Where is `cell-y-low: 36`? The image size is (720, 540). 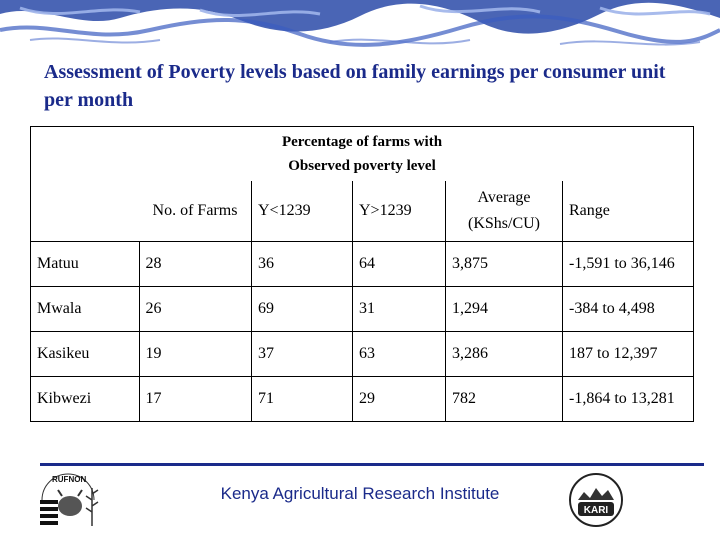 cell-y-low: 36 is located at coordinates (302, 264).